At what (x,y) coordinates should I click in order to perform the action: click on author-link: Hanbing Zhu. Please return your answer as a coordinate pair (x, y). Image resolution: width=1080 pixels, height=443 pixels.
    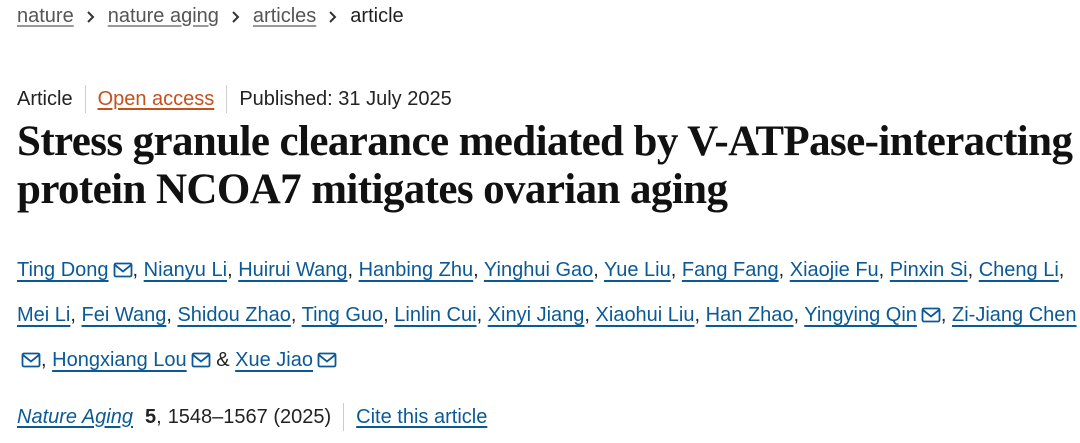
    Looking at the image, I should click on (416, 270).